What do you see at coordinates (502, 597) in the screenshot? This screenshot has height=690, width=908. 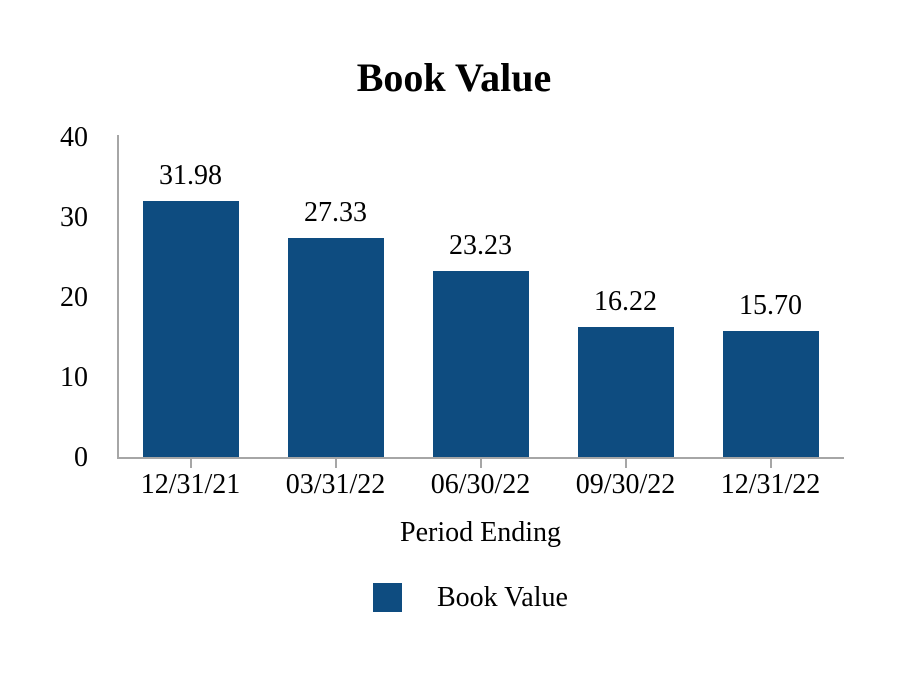 I see `legend-label-book-value: Book Value` at bounding box center [502, 597].